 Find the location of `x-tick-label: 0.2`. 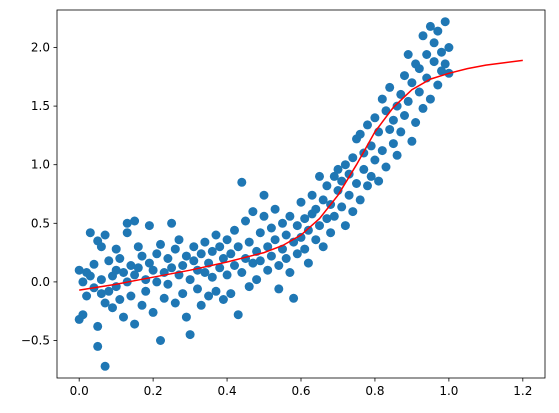

x-tick-label: 0.2 is located at coordinates (153, 391).